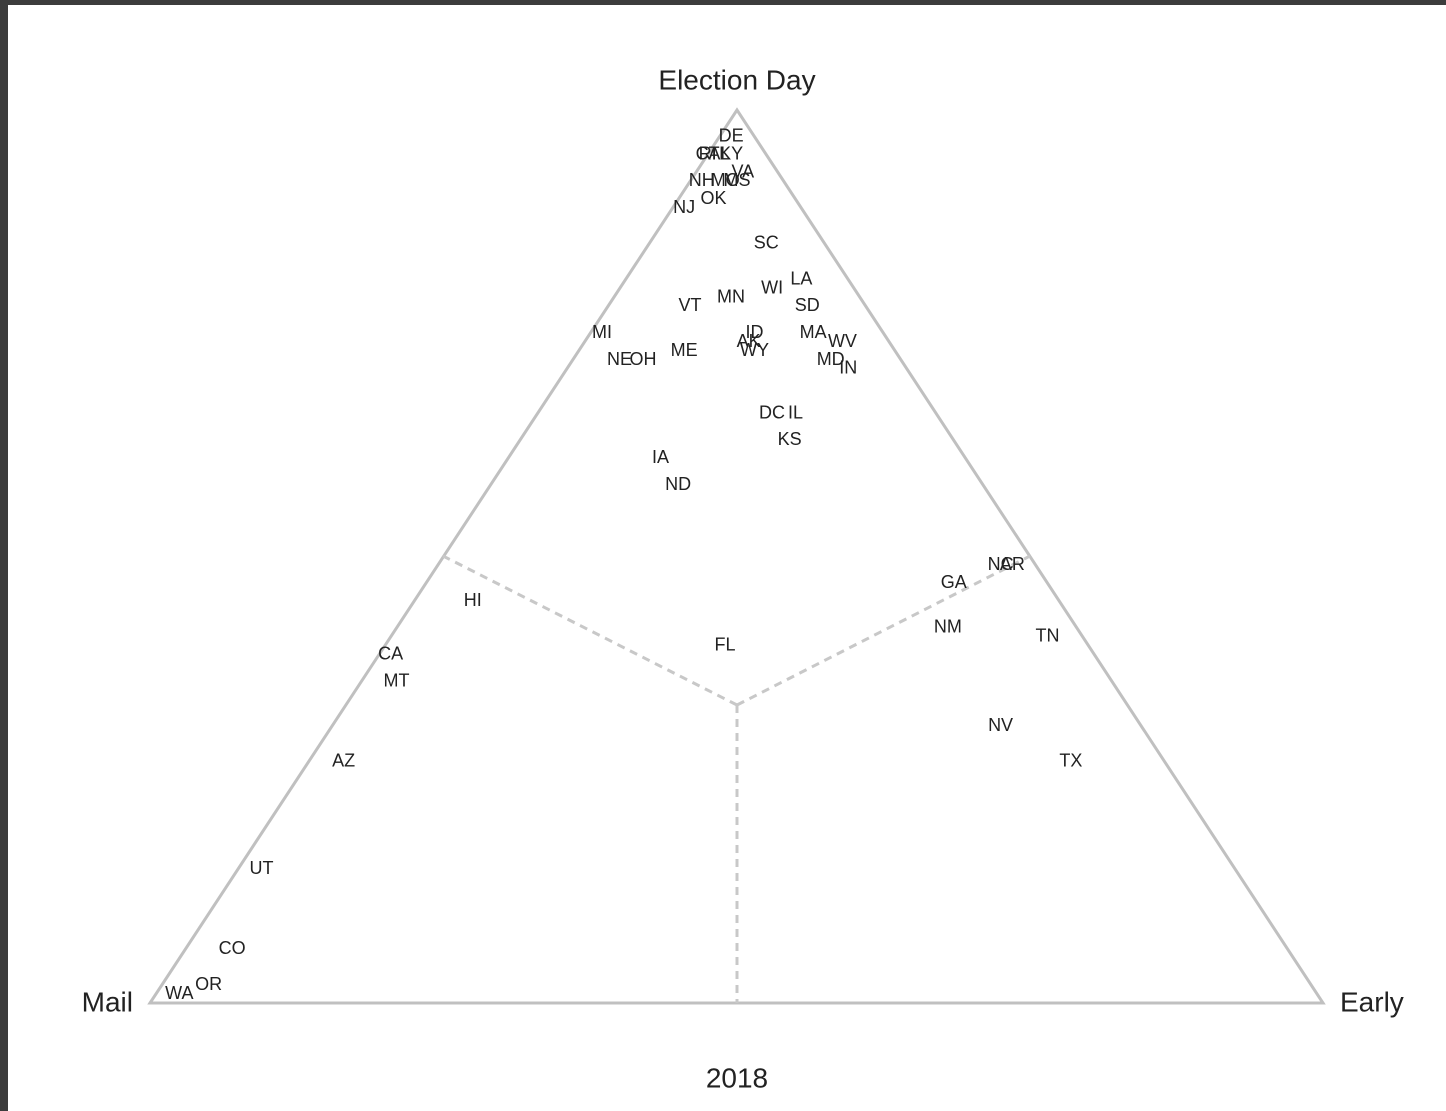  Describe the element at coordinates (831, 359) in the screenshot. I see `state-label: MD` at that location.